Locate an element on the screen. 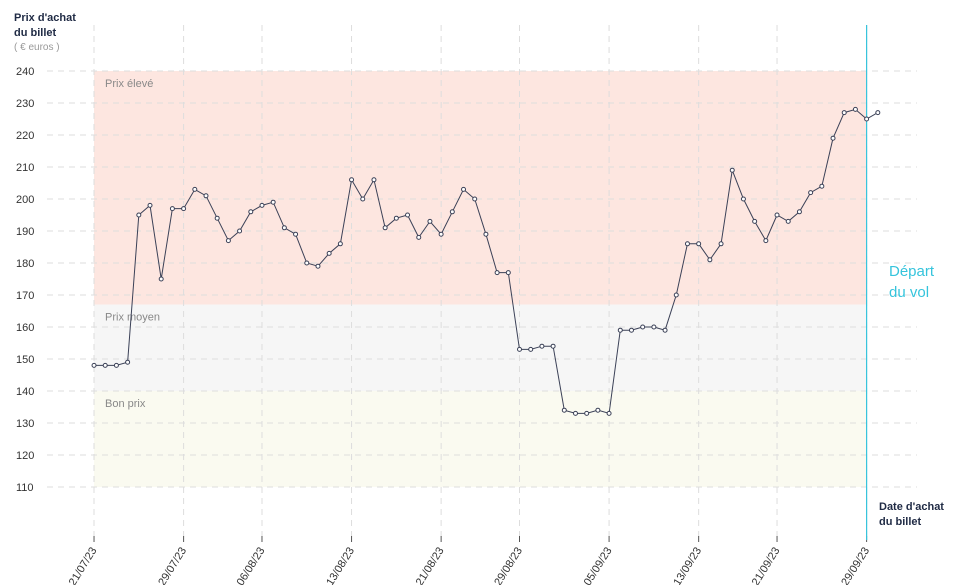  x-tick-label: 29/08/23 is located at coordinates (508, 565).